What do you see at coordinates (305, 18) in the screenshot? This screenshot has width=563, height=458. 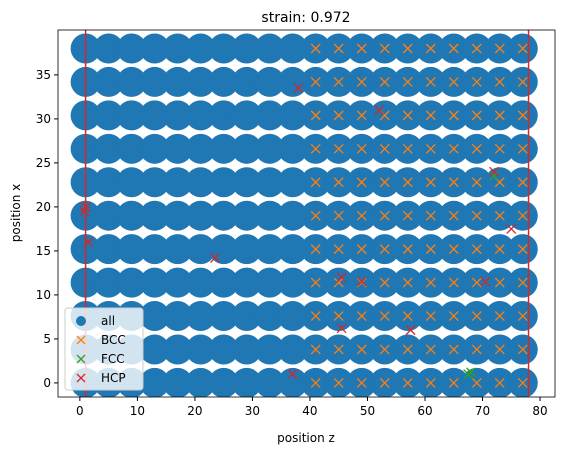 I see `chart-title: strain: 0.972` at bounding box center [305, 18].